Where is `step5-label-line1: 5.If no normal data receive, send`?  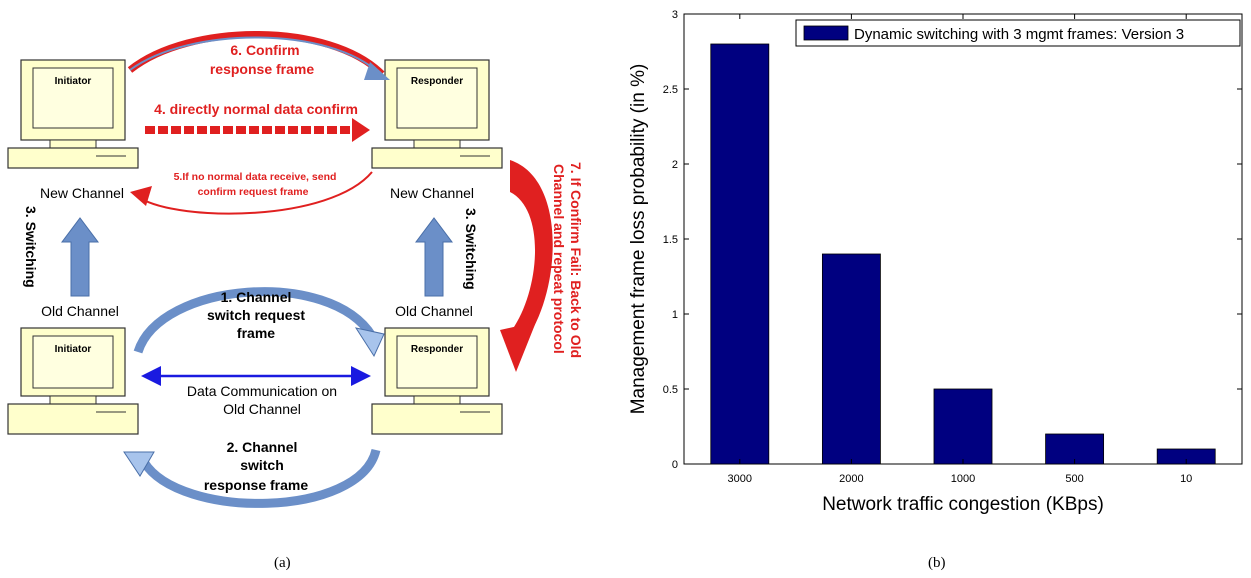
step5-label-line1: 5.If no normal data receive, send is located at coordinates (255, 177).